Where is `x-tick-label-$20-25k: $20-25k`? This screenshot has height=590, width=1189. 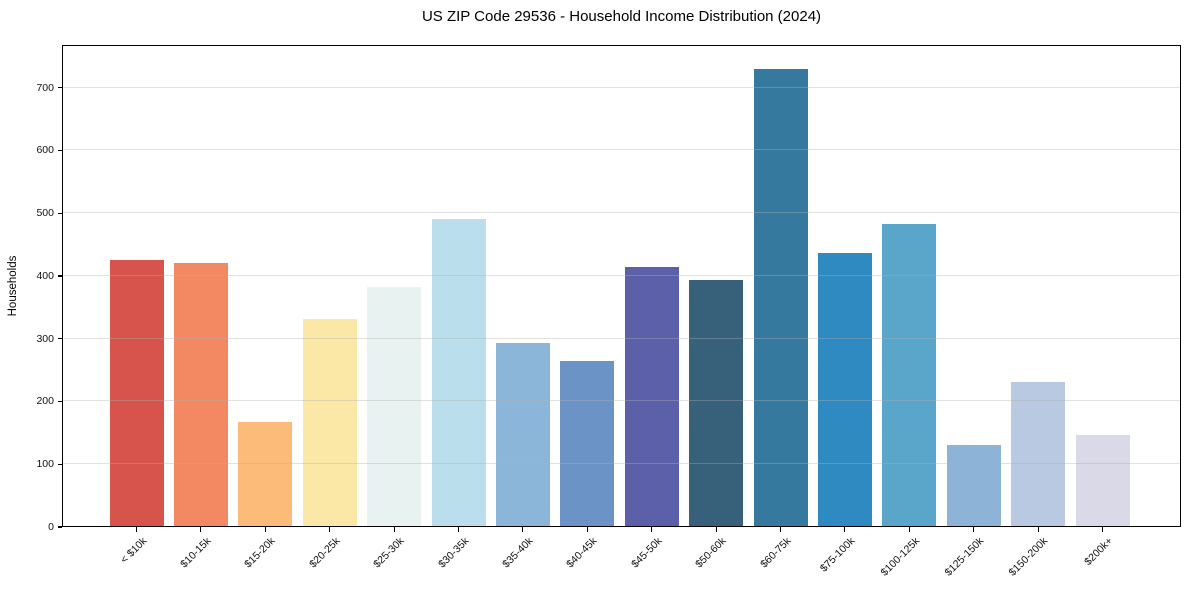
x-tick-label-$20-25k: $20-25k is located at coordinates (324, 553).